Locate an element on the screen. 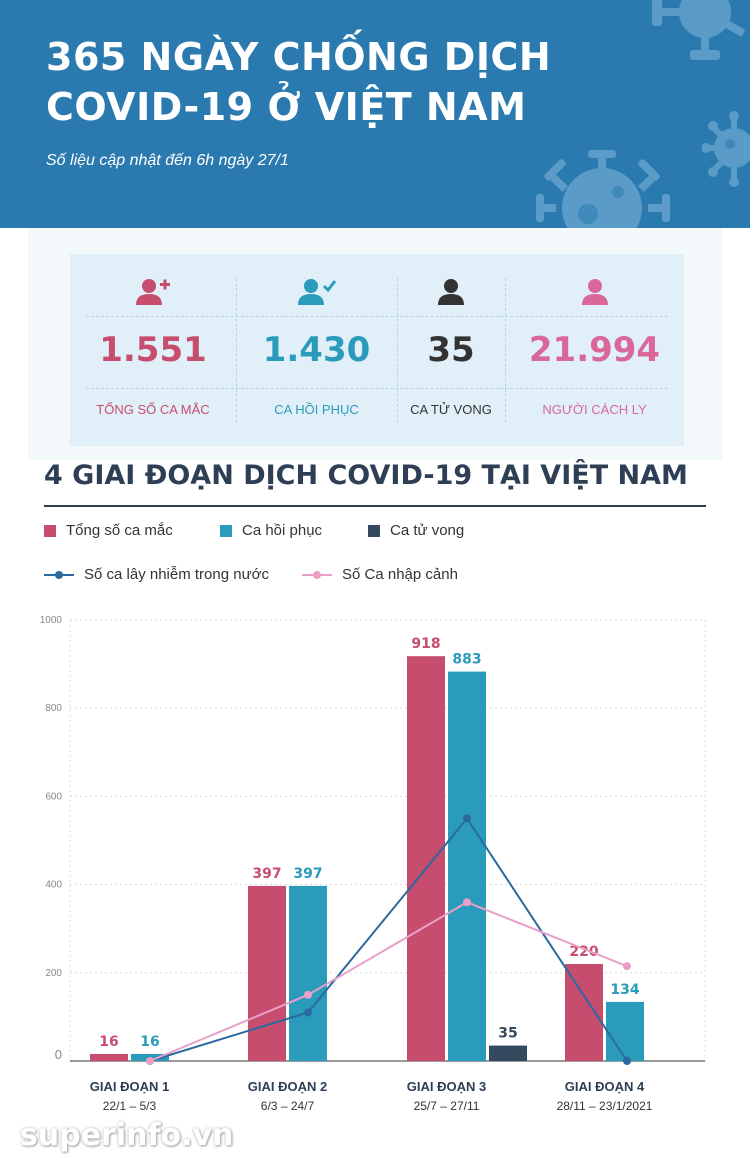 The width and height of the screenshot is (750, 1170). legend-item-imported: Số Ca nhập cảnh is located at coordinates (380, 574).